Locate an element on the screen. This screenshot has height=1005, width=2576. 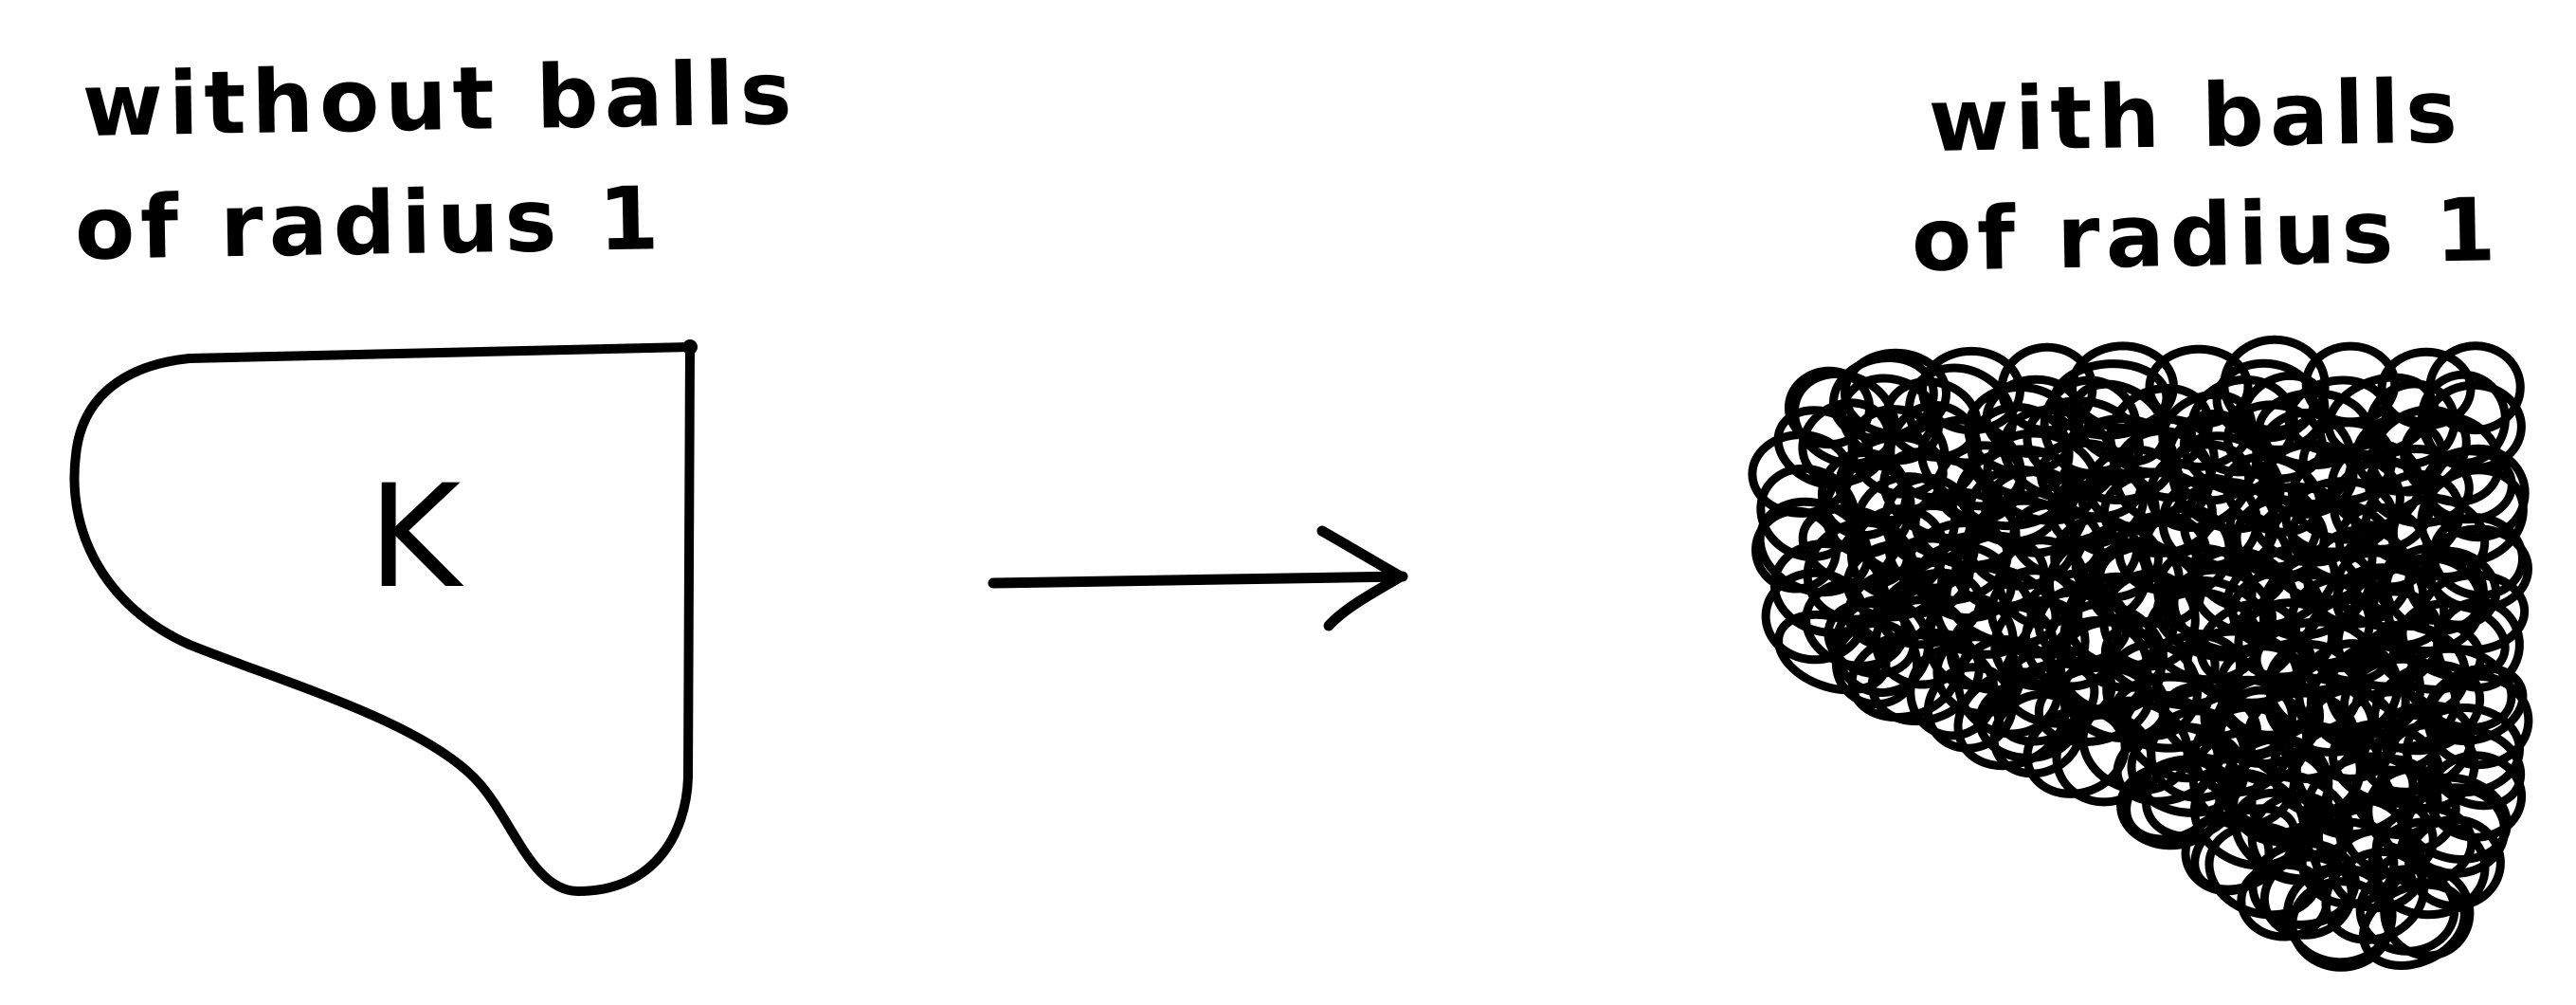
set-label-k: K is located at coordinates (415, 537).